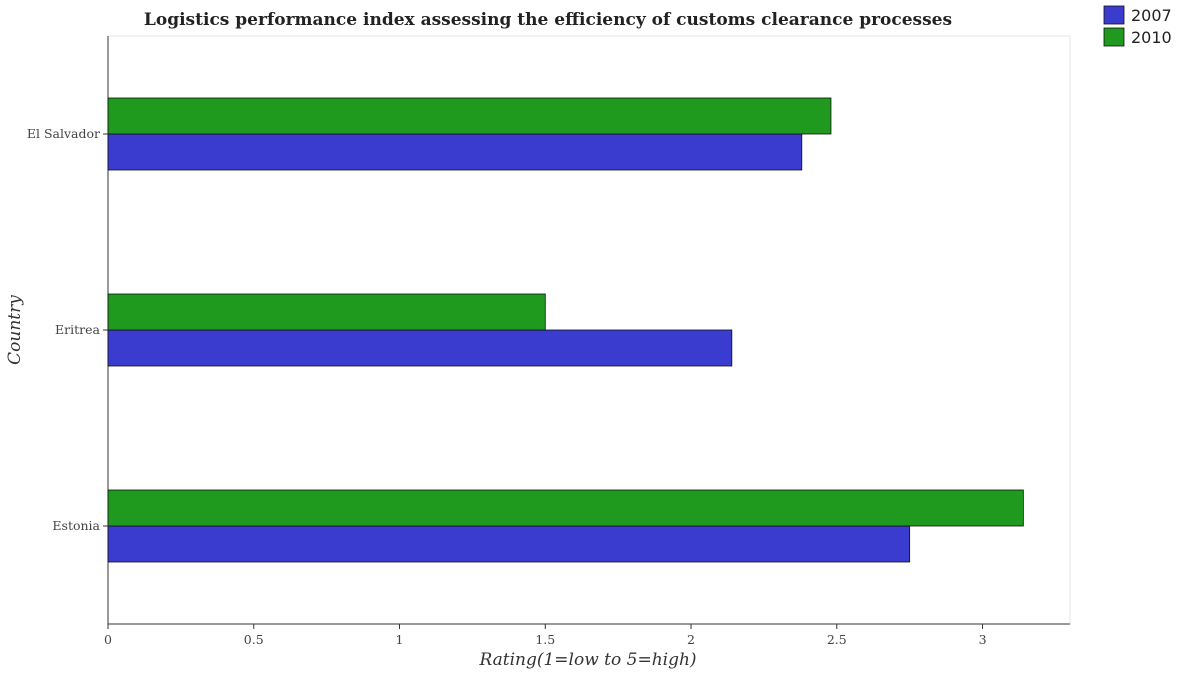 This screenshot has width=1177, height=700. I want to click on legend-swatch-2007, so click(1114, 15).